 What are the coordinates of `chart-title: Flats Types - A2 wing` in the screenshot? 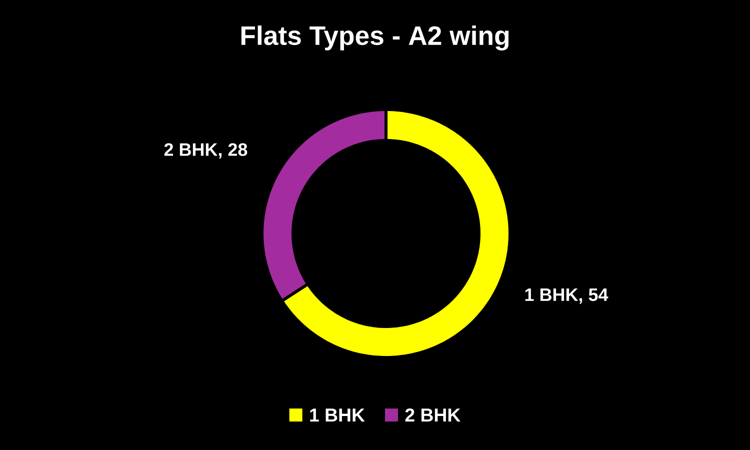 It's located at (375, 38).